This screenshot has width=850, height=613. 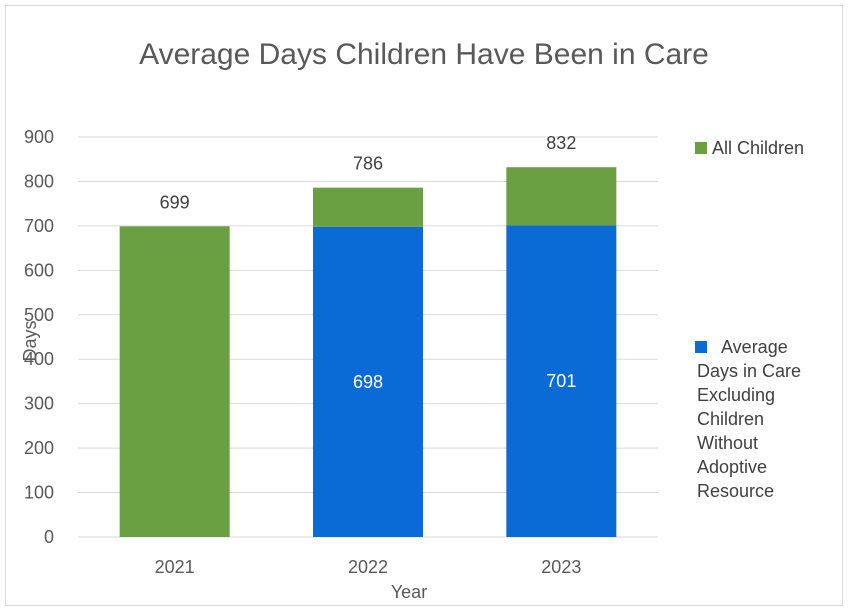 I want to click on chart-title: Average Days Children Have Been in Care, so click(x=424, y=54).